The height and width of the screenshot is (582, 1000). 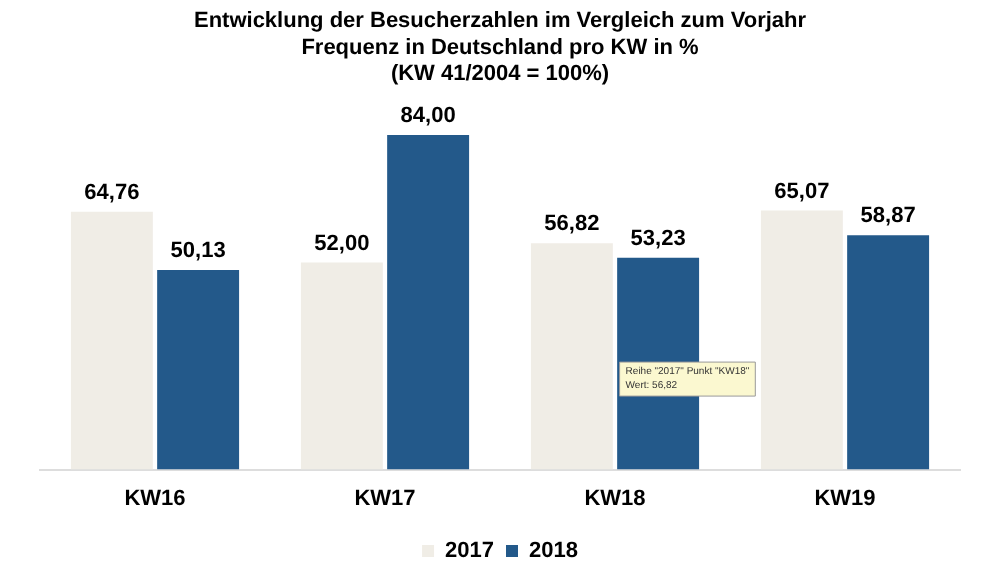 I want to click on data-label: 64,76, so click(x=112, y=192).